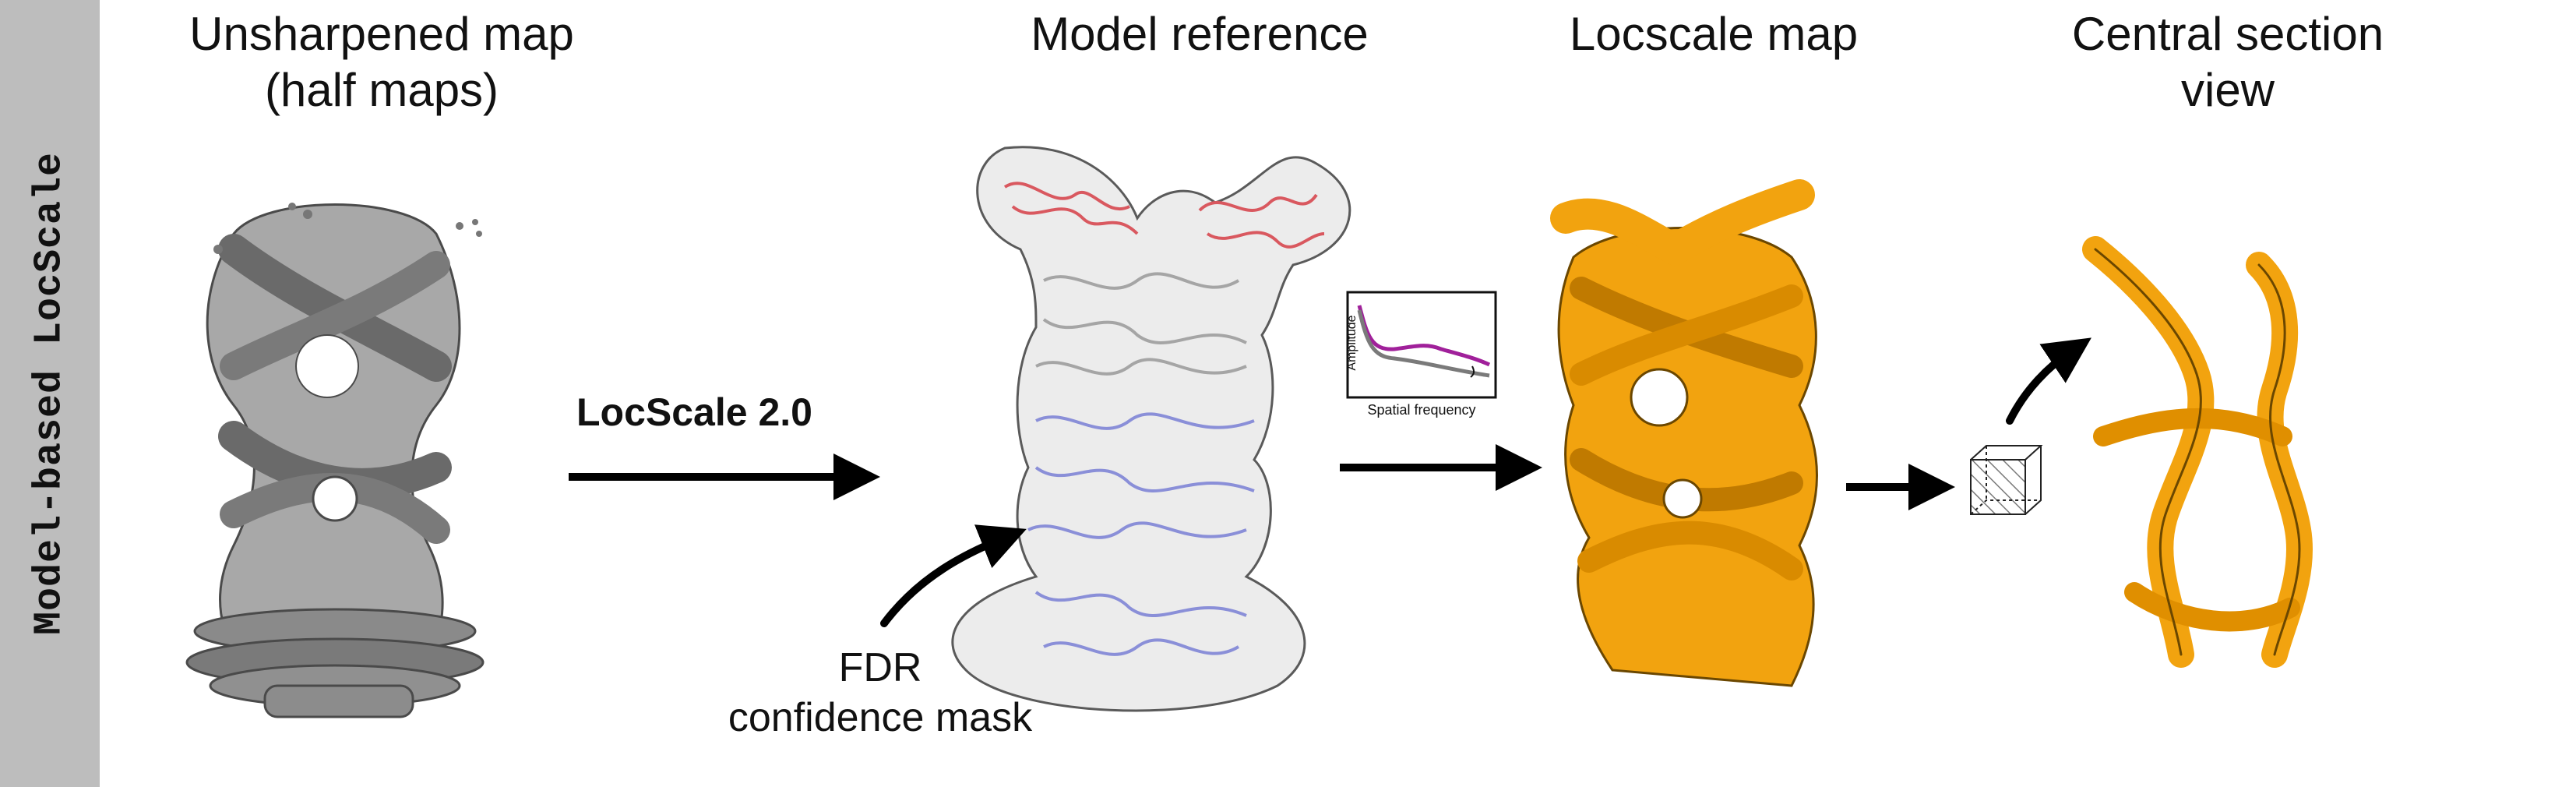 Image resolution: width=2576 pixels, height=787 pixels. Describe the element at coordinates (881, 717) in the screenshot. I see `mask-label-line-2: confidence mask` at that location.